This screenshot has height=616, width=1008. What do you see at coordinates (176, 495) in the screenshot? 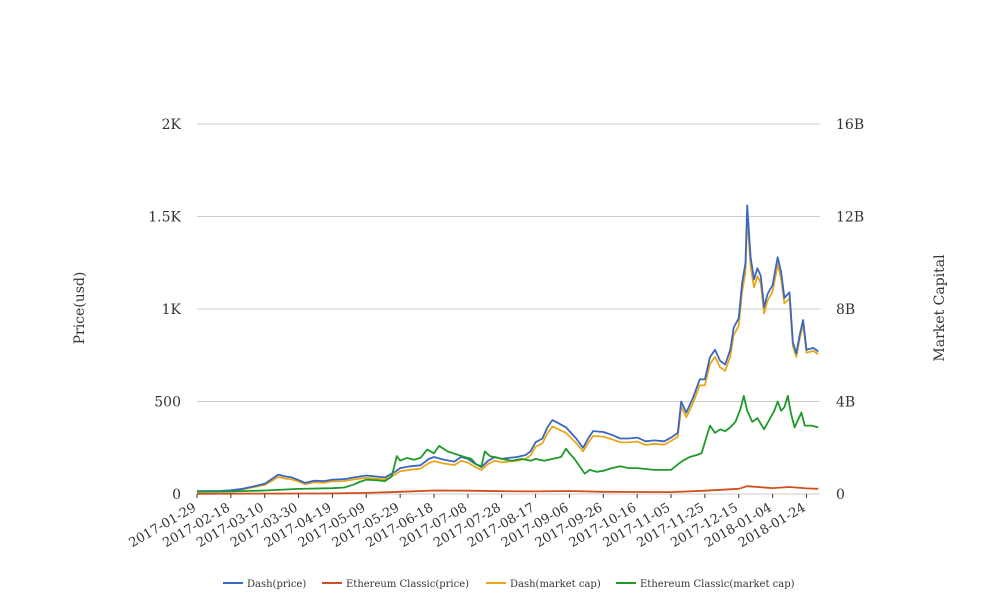
I see `y-tick-label: 0` at bounding box center [176, 495].